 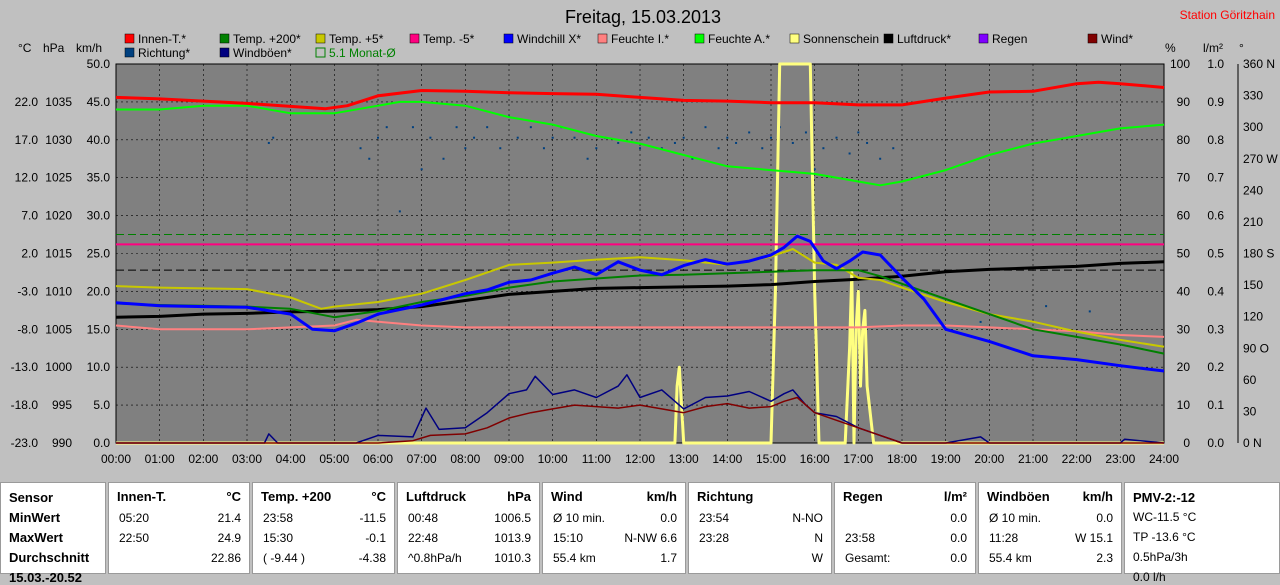 I want to click on legend-label: Feuchte A.*, so click(x=739, y=39).